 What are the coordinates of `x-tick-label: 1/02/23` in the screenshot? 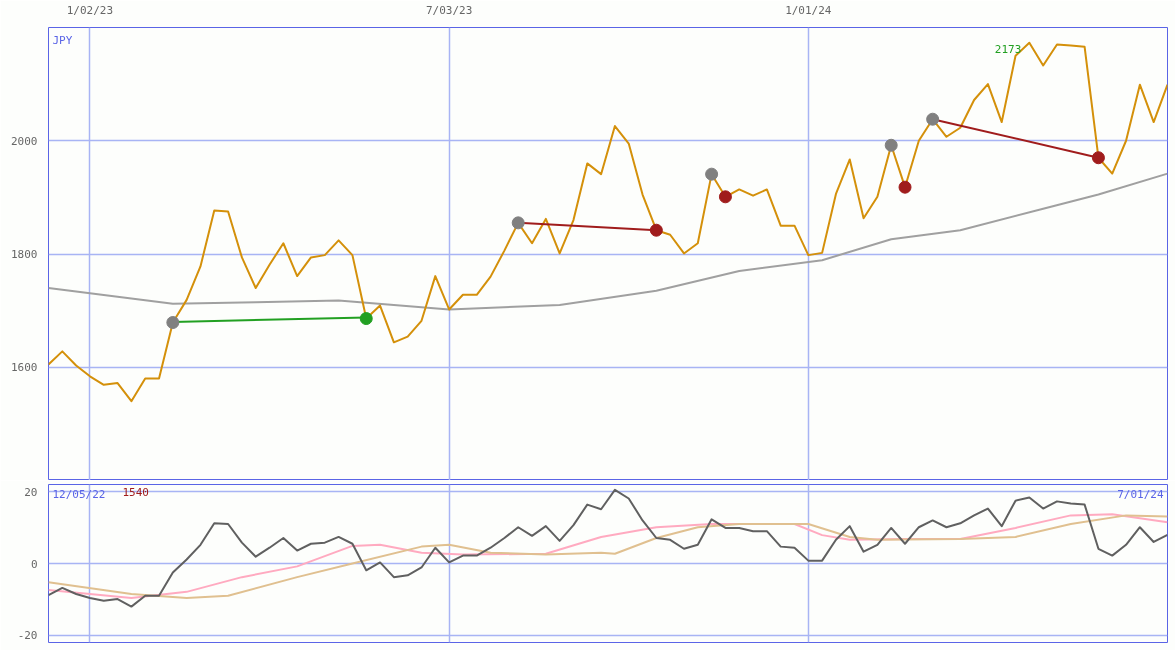 It's located at (90, 10).